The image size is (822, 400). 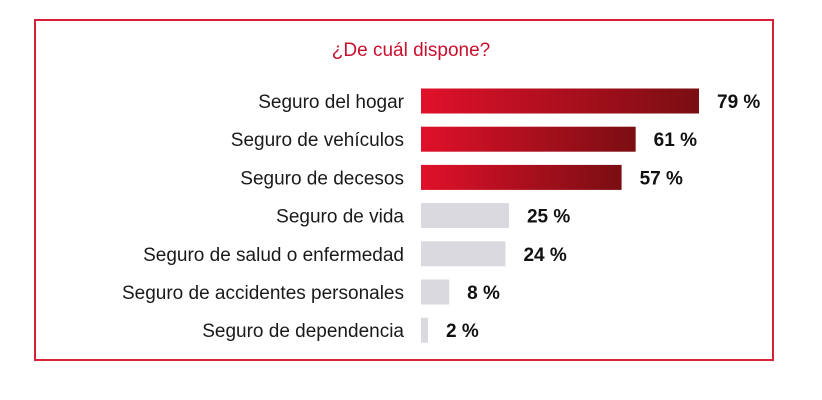 I want to click on value-label-seguro-de-accidentes-personales: 8 %, so click(x=483, y=293).